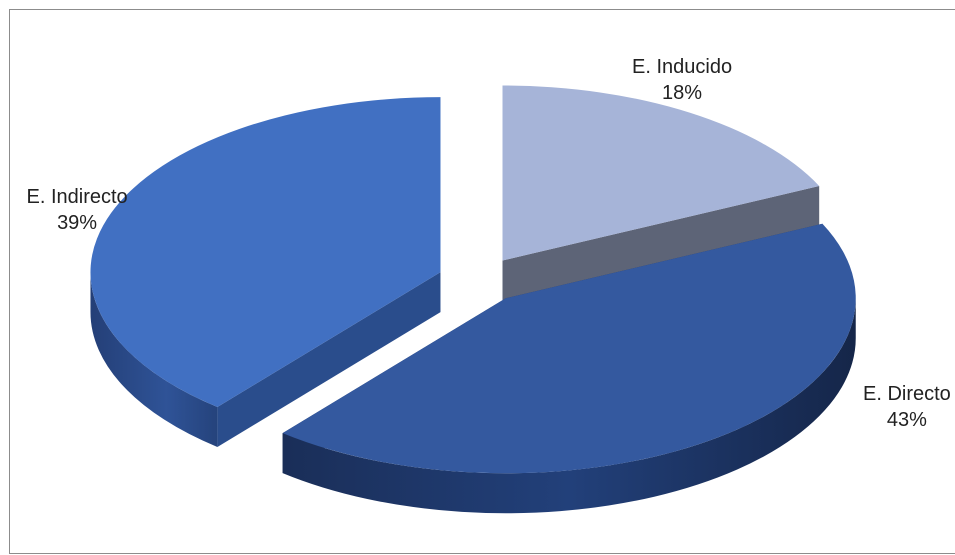 This screenshot has width=955, height=555. What do you see at coordinates (682, 67) in the screenshot?
I see `slice-label-inducido-name: E. Inducido` at bounding box center [682, 67].